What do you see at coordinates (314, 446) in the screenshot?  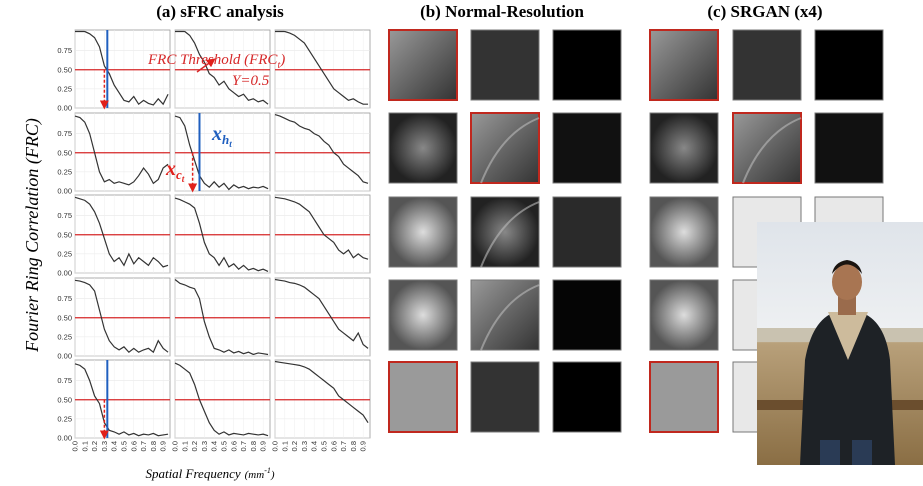 I see `x-tick-label: 0.4` at bounding box center [314, 446].